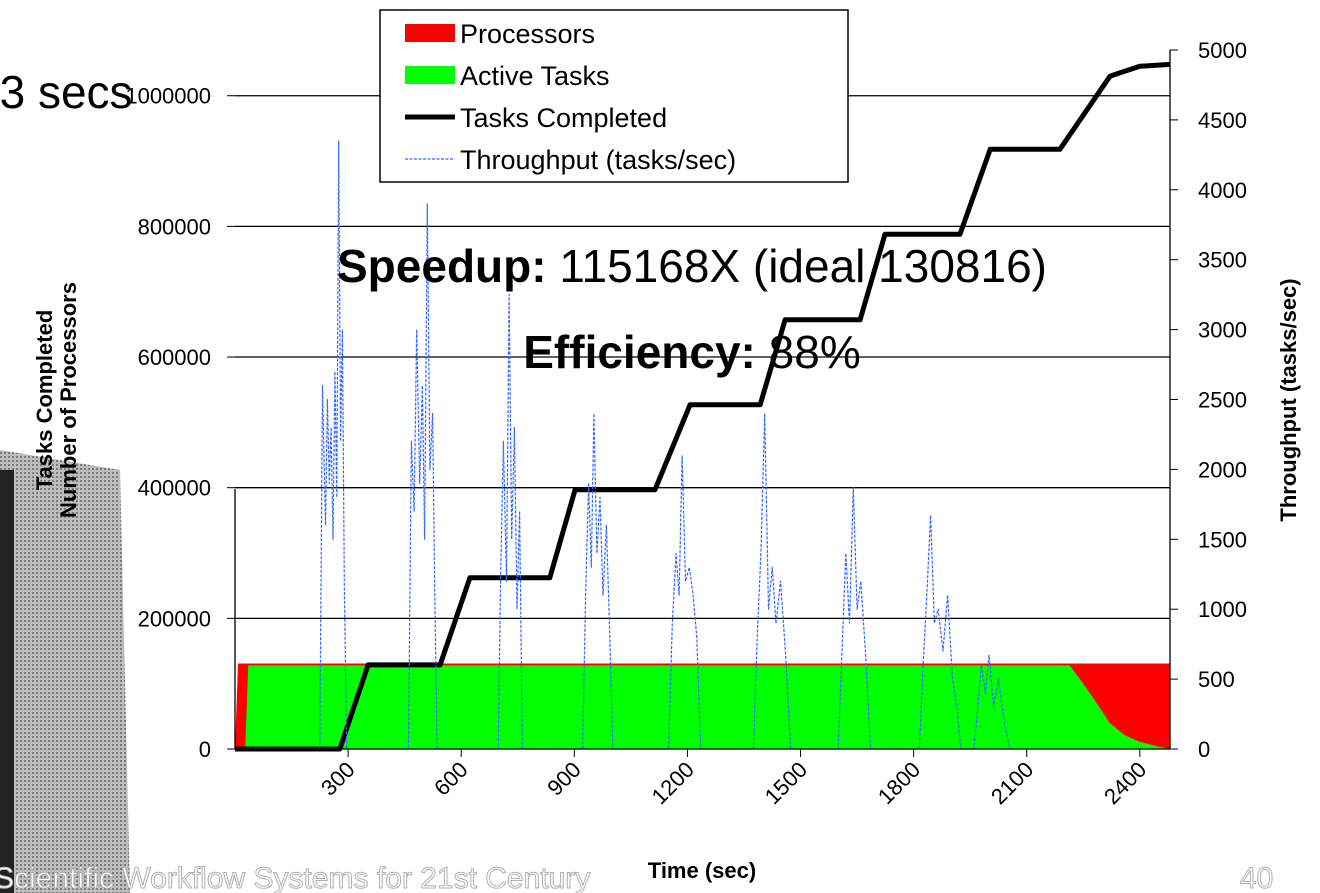 This screenshot has width=1320, height=893. Describe the element at coordinates (535, 76) in the screenshot. I see `legend-label: Active Tasks` at that location.